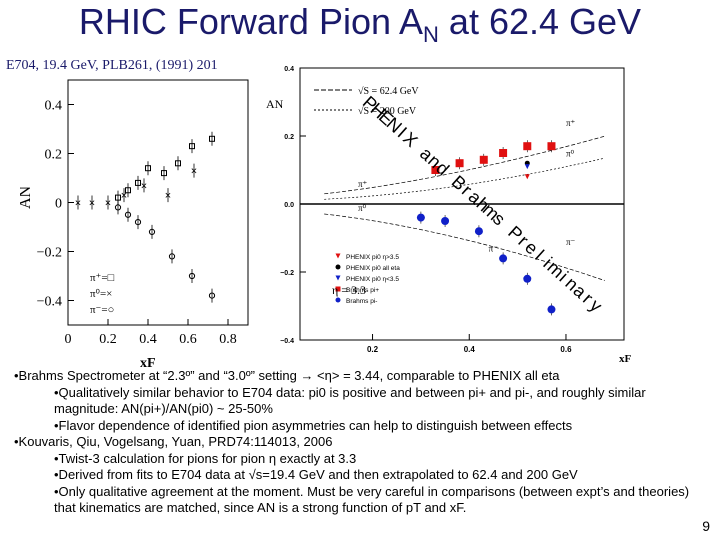 The image size is (720, 540). I want to click on y-tick-label: 0.0, so click(289, 205).